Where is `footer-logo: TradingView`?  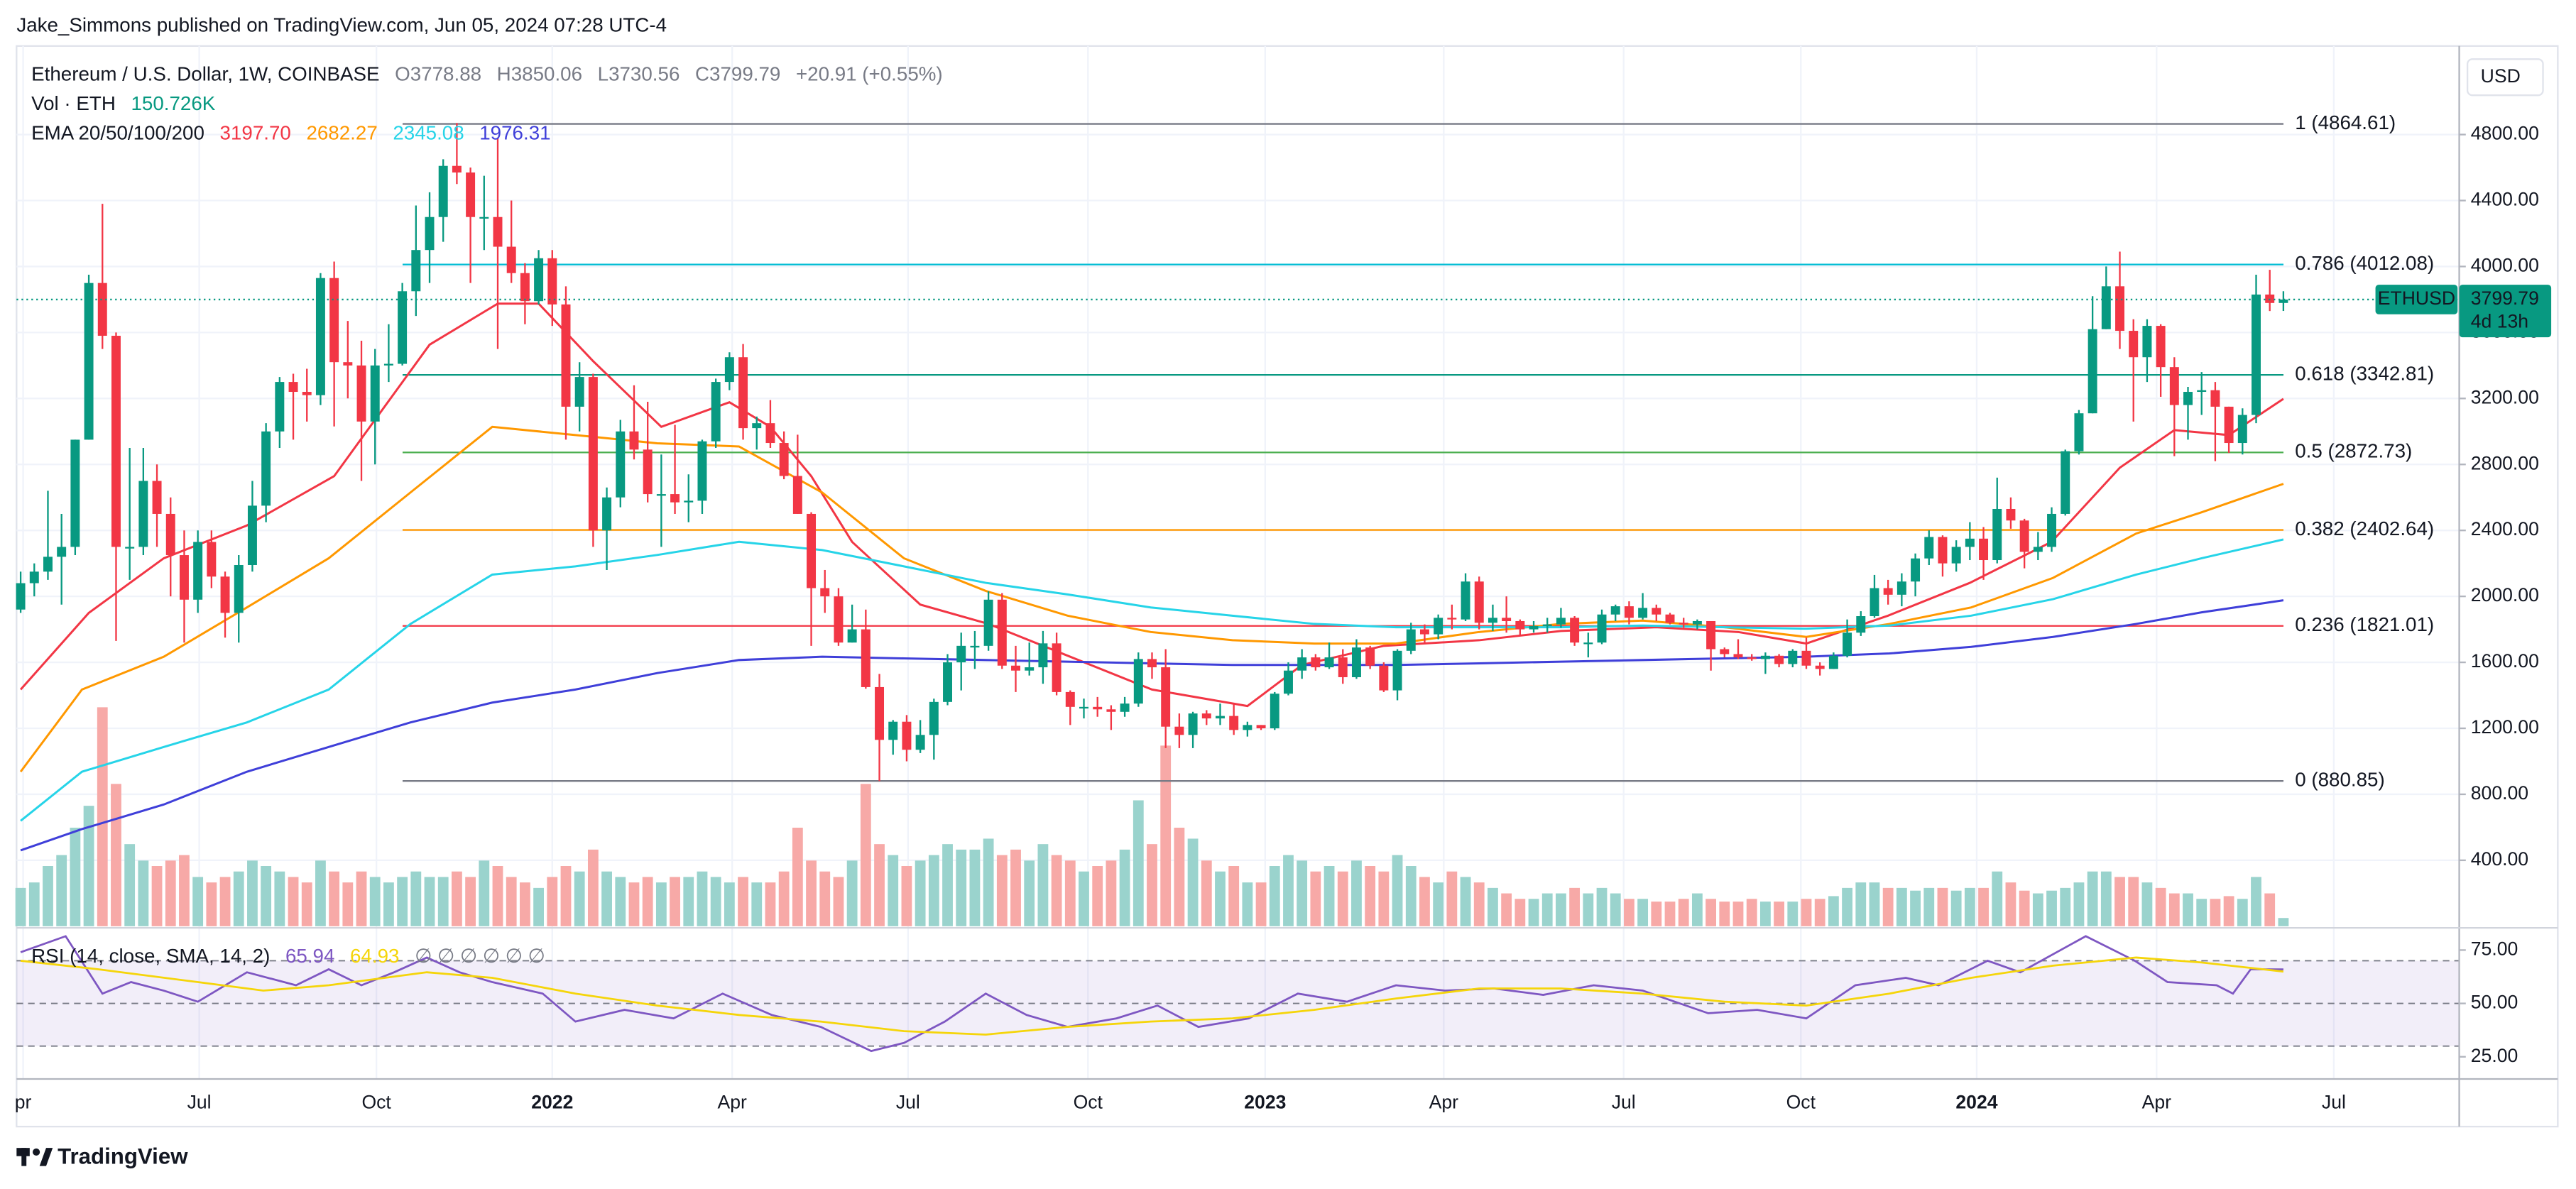
footer-logo: TradingView is located at coordinates (102, 1156).